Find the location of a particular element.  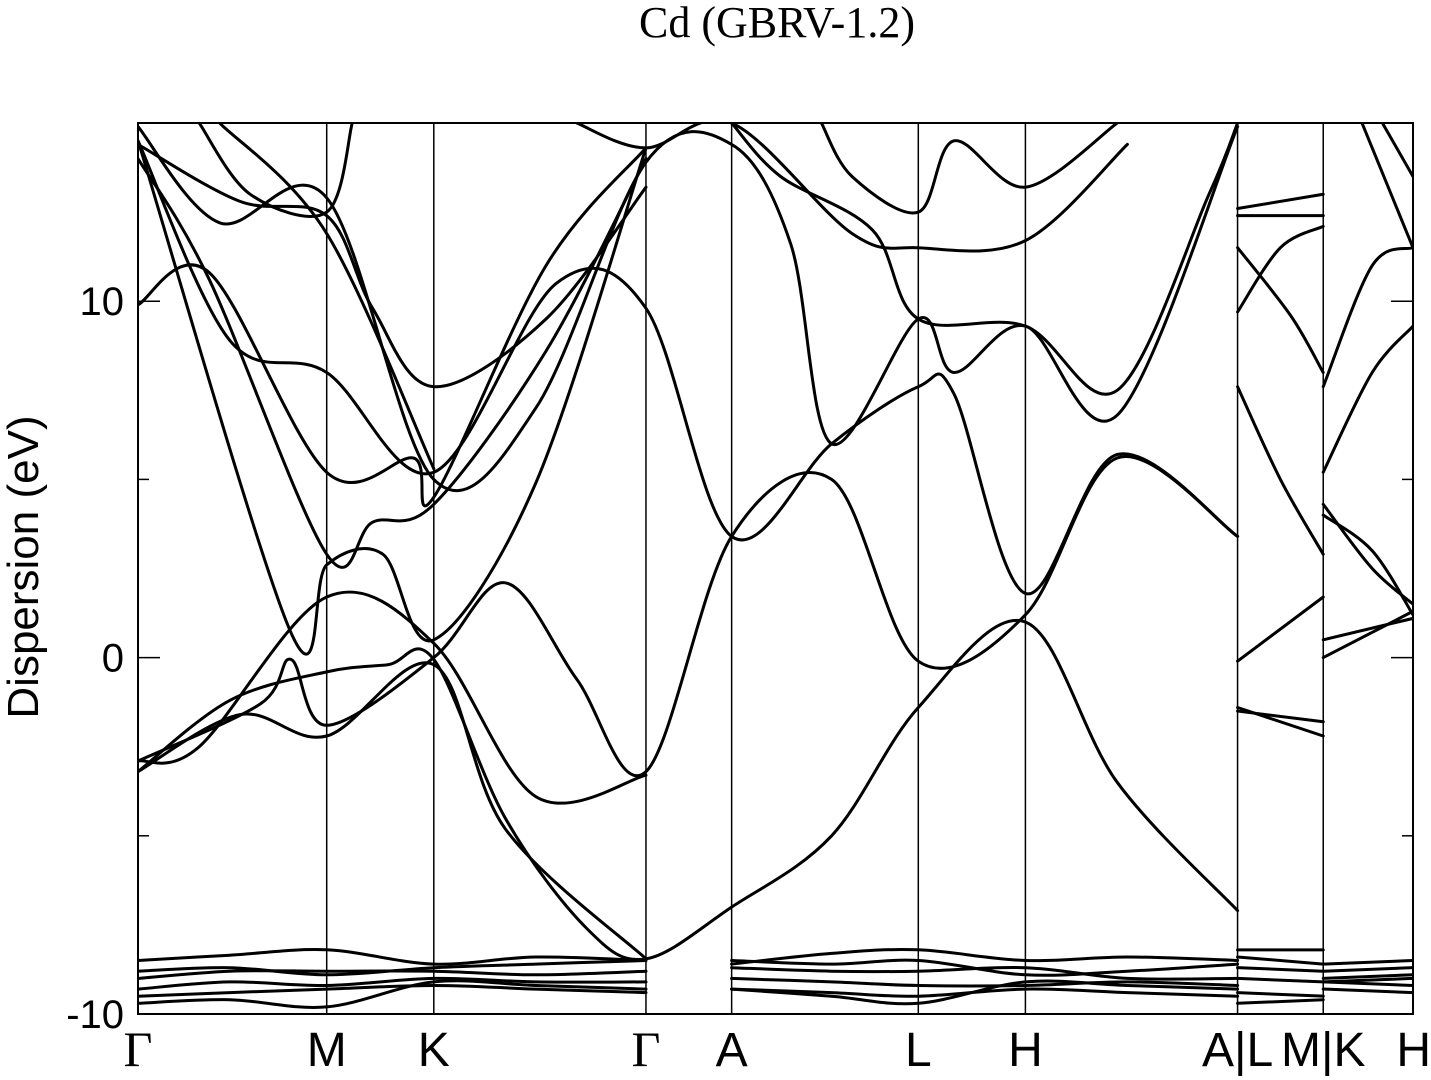

chart-title: Cd (GBRV-1.2) is located at coordinates (777, 23).